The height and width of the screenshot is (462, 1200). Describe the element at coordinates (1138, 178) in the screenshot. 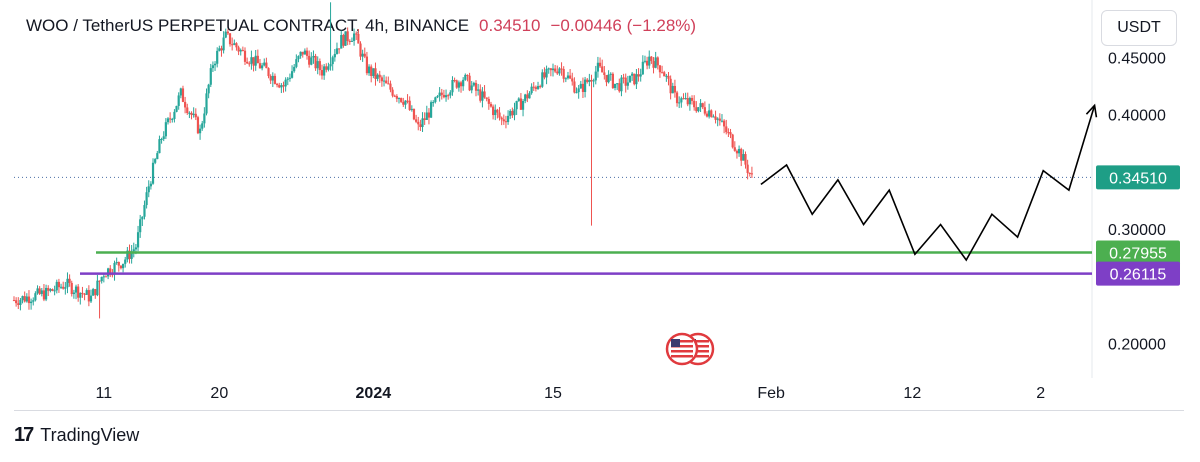

I see `price-tag-label: 0.34510` at that location.